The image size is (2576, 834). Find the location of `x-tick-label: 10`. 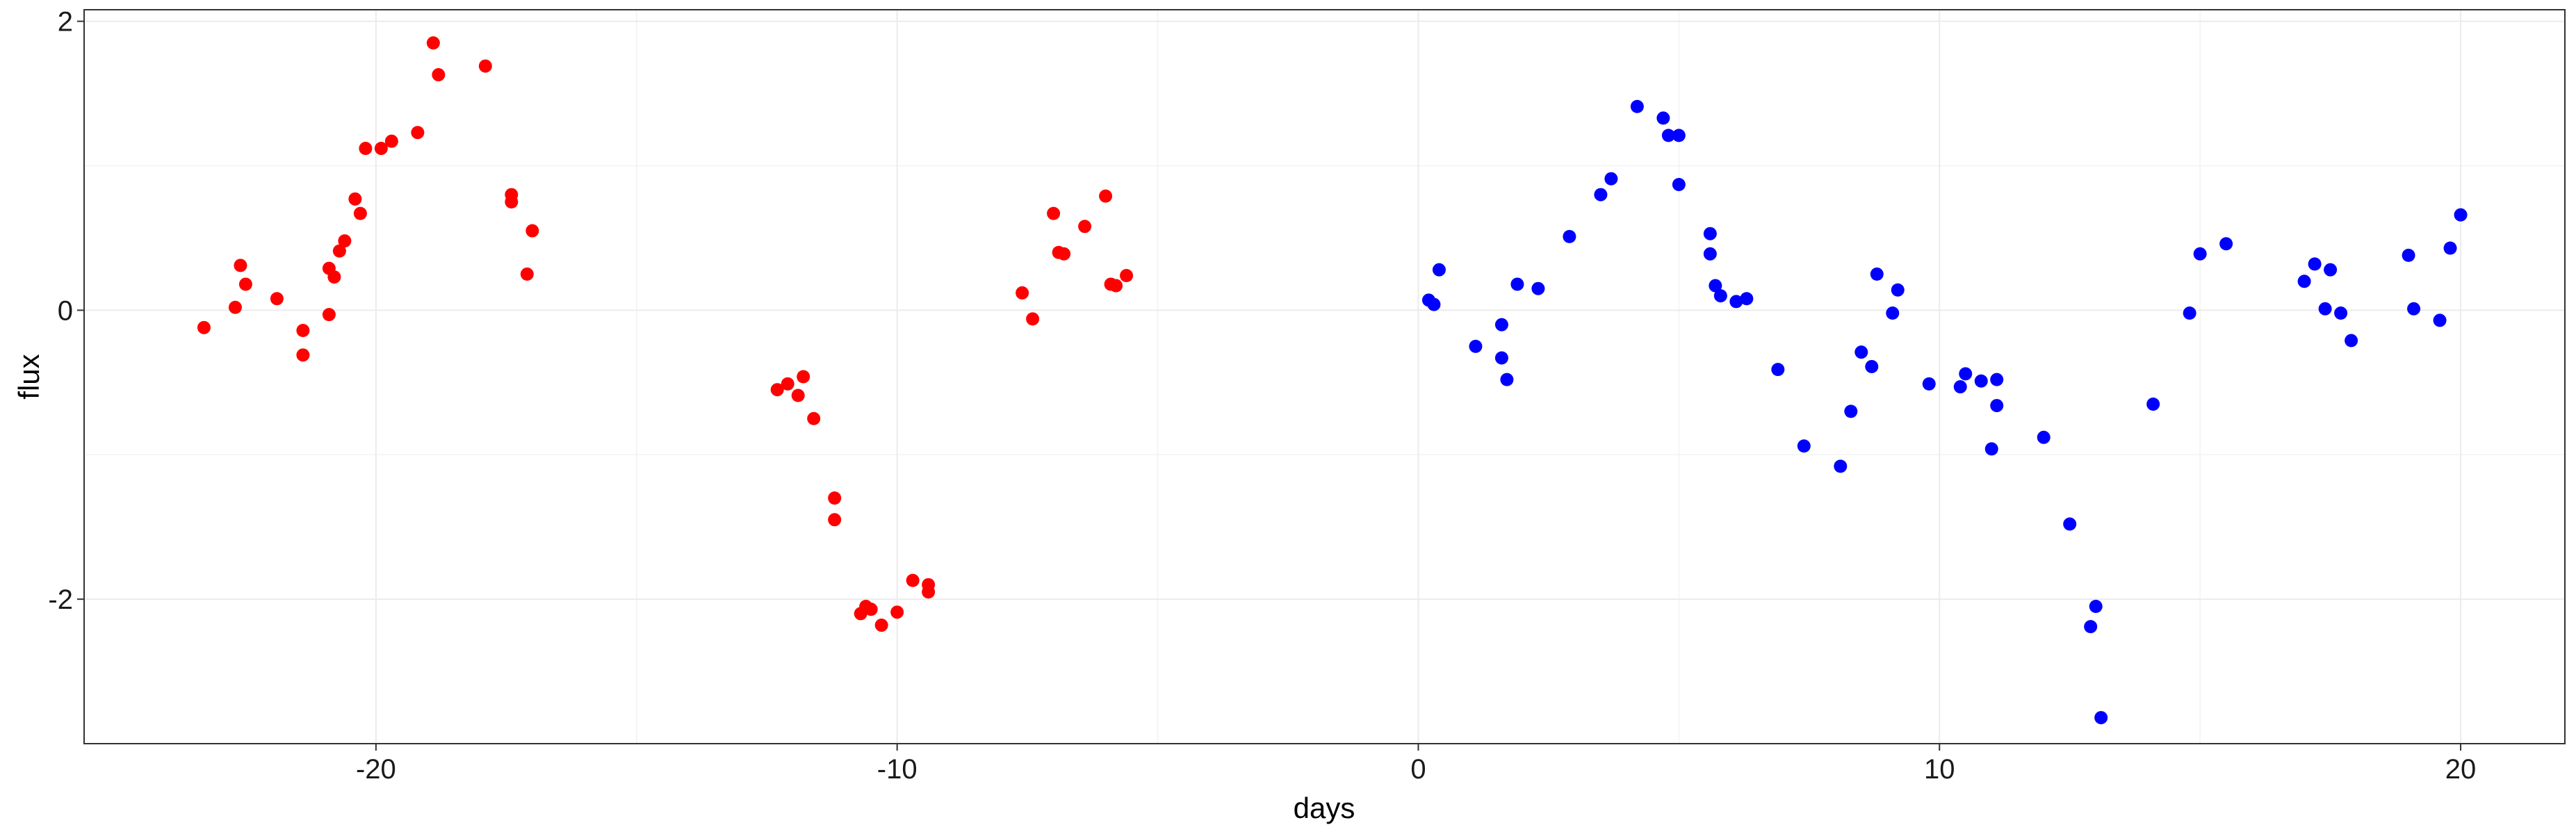

x-tick-label: 10 is located at coordinates (1939, 769).